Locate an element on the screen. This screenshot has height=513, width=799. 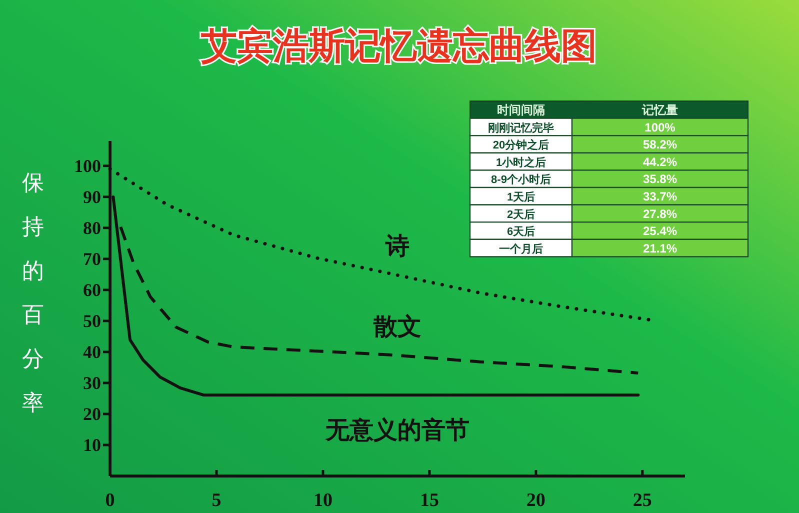
y-tick-label: 60 is located at coordinates (92, 290).